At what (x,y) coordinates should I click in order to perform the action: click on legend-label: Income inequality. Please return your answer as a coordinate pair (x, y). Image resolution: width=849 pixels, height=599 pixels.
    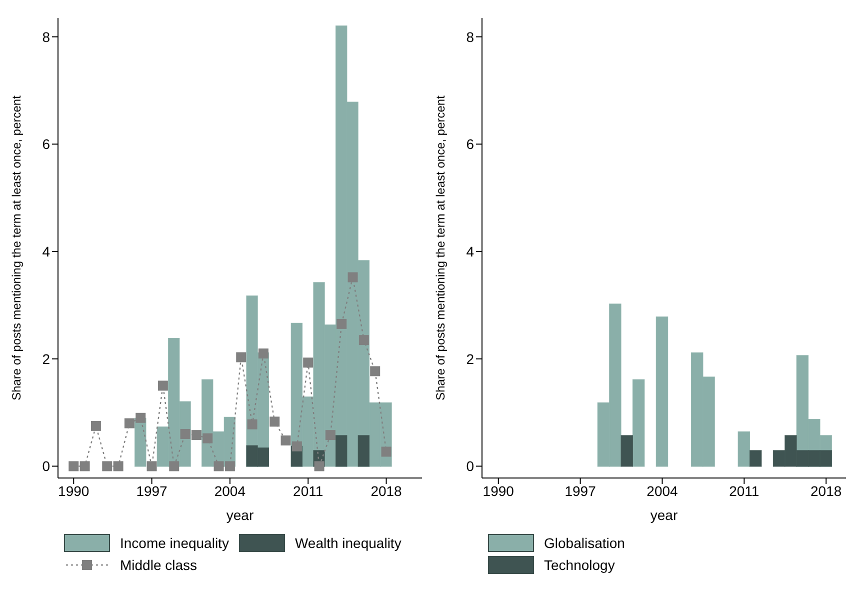
    Looking at the image, I should click on (174, 543).